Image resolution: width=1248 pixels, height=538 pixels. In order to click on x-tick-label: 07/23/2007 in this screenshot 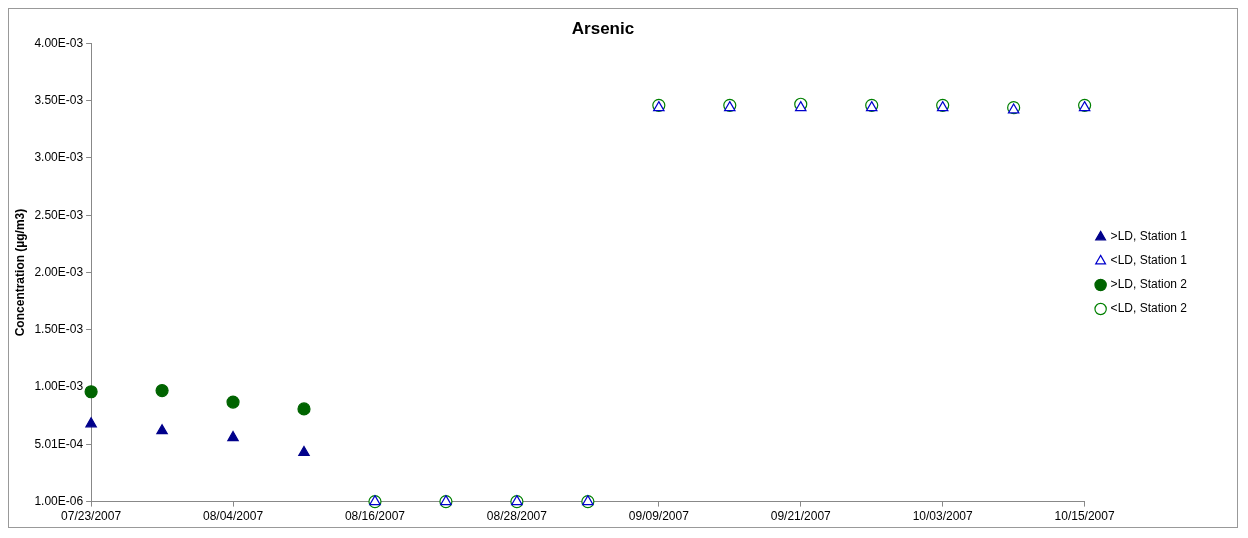, I will do `click(91, 516)`.